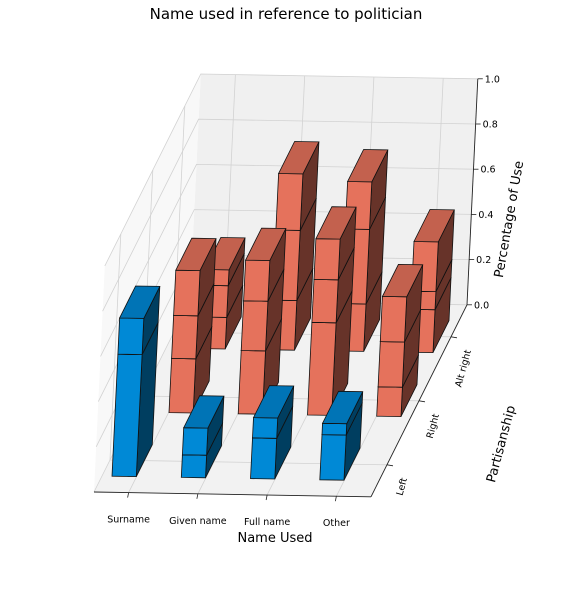 The image size is (572, 590). What do you see at coordinates (336, 523) in the screenshot?
I see `x-tick-label: Other` at bounding box center [336, 523].